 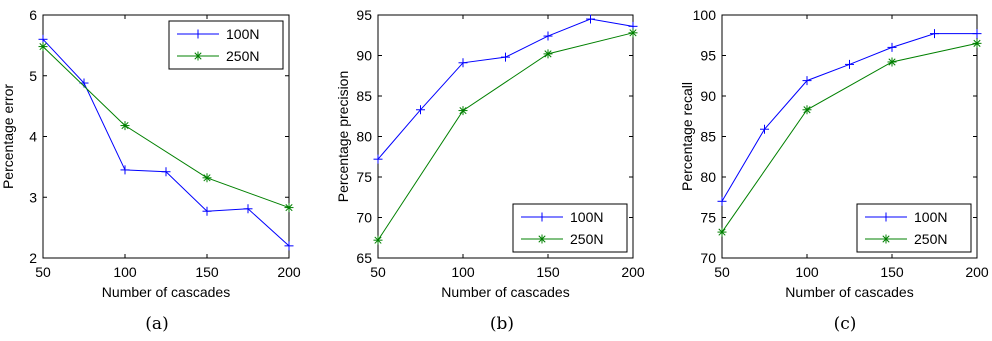 I want to click on y-axis-label: Percentage error, so click(x=8, y=136).